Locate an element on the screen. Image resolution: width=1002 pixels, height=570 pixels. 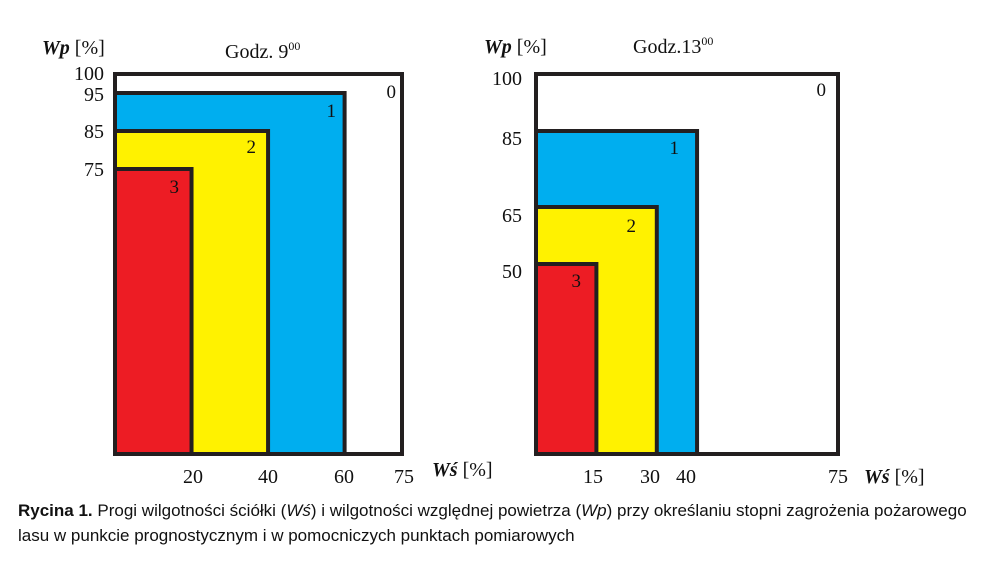
y-tick-label: 95 is located at coordinates (94, 95).